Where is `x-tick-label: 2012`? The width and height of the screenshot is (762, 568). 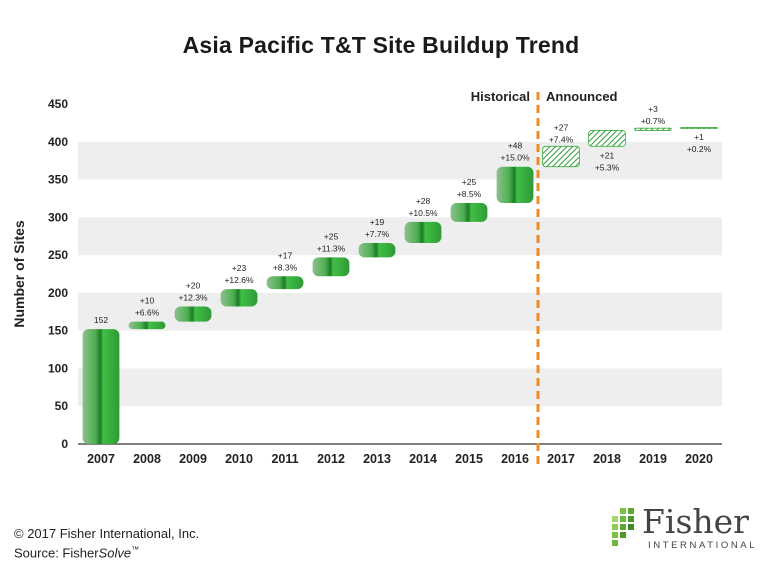
x-tick-label: 2012 is located at coordinates (331, 459).